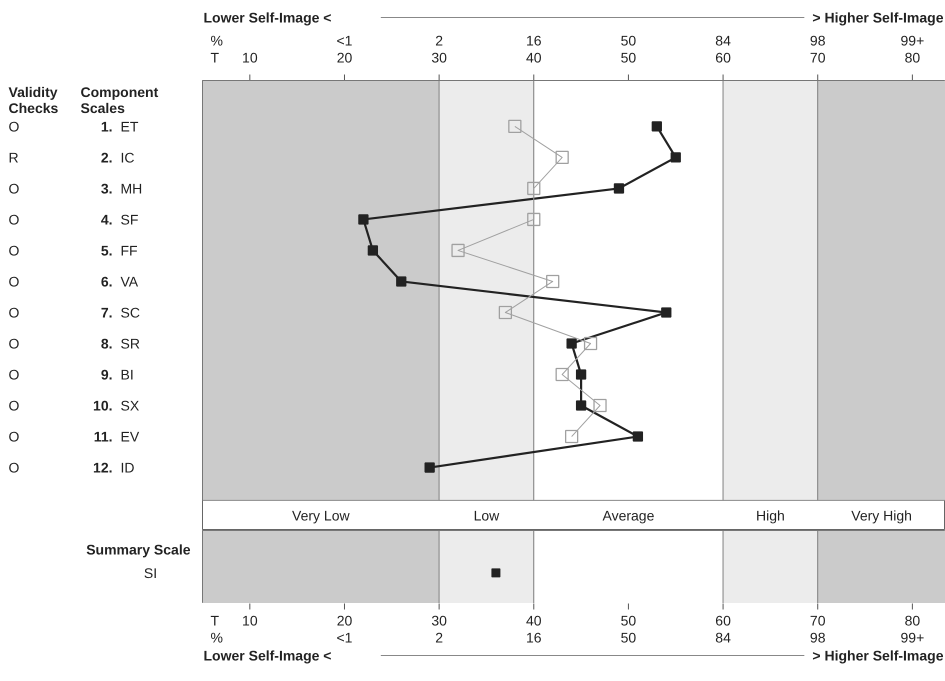 Image resolution: width=945 pixels, height=681 pixels. I want to click on band-label: High, so click(770, 515).